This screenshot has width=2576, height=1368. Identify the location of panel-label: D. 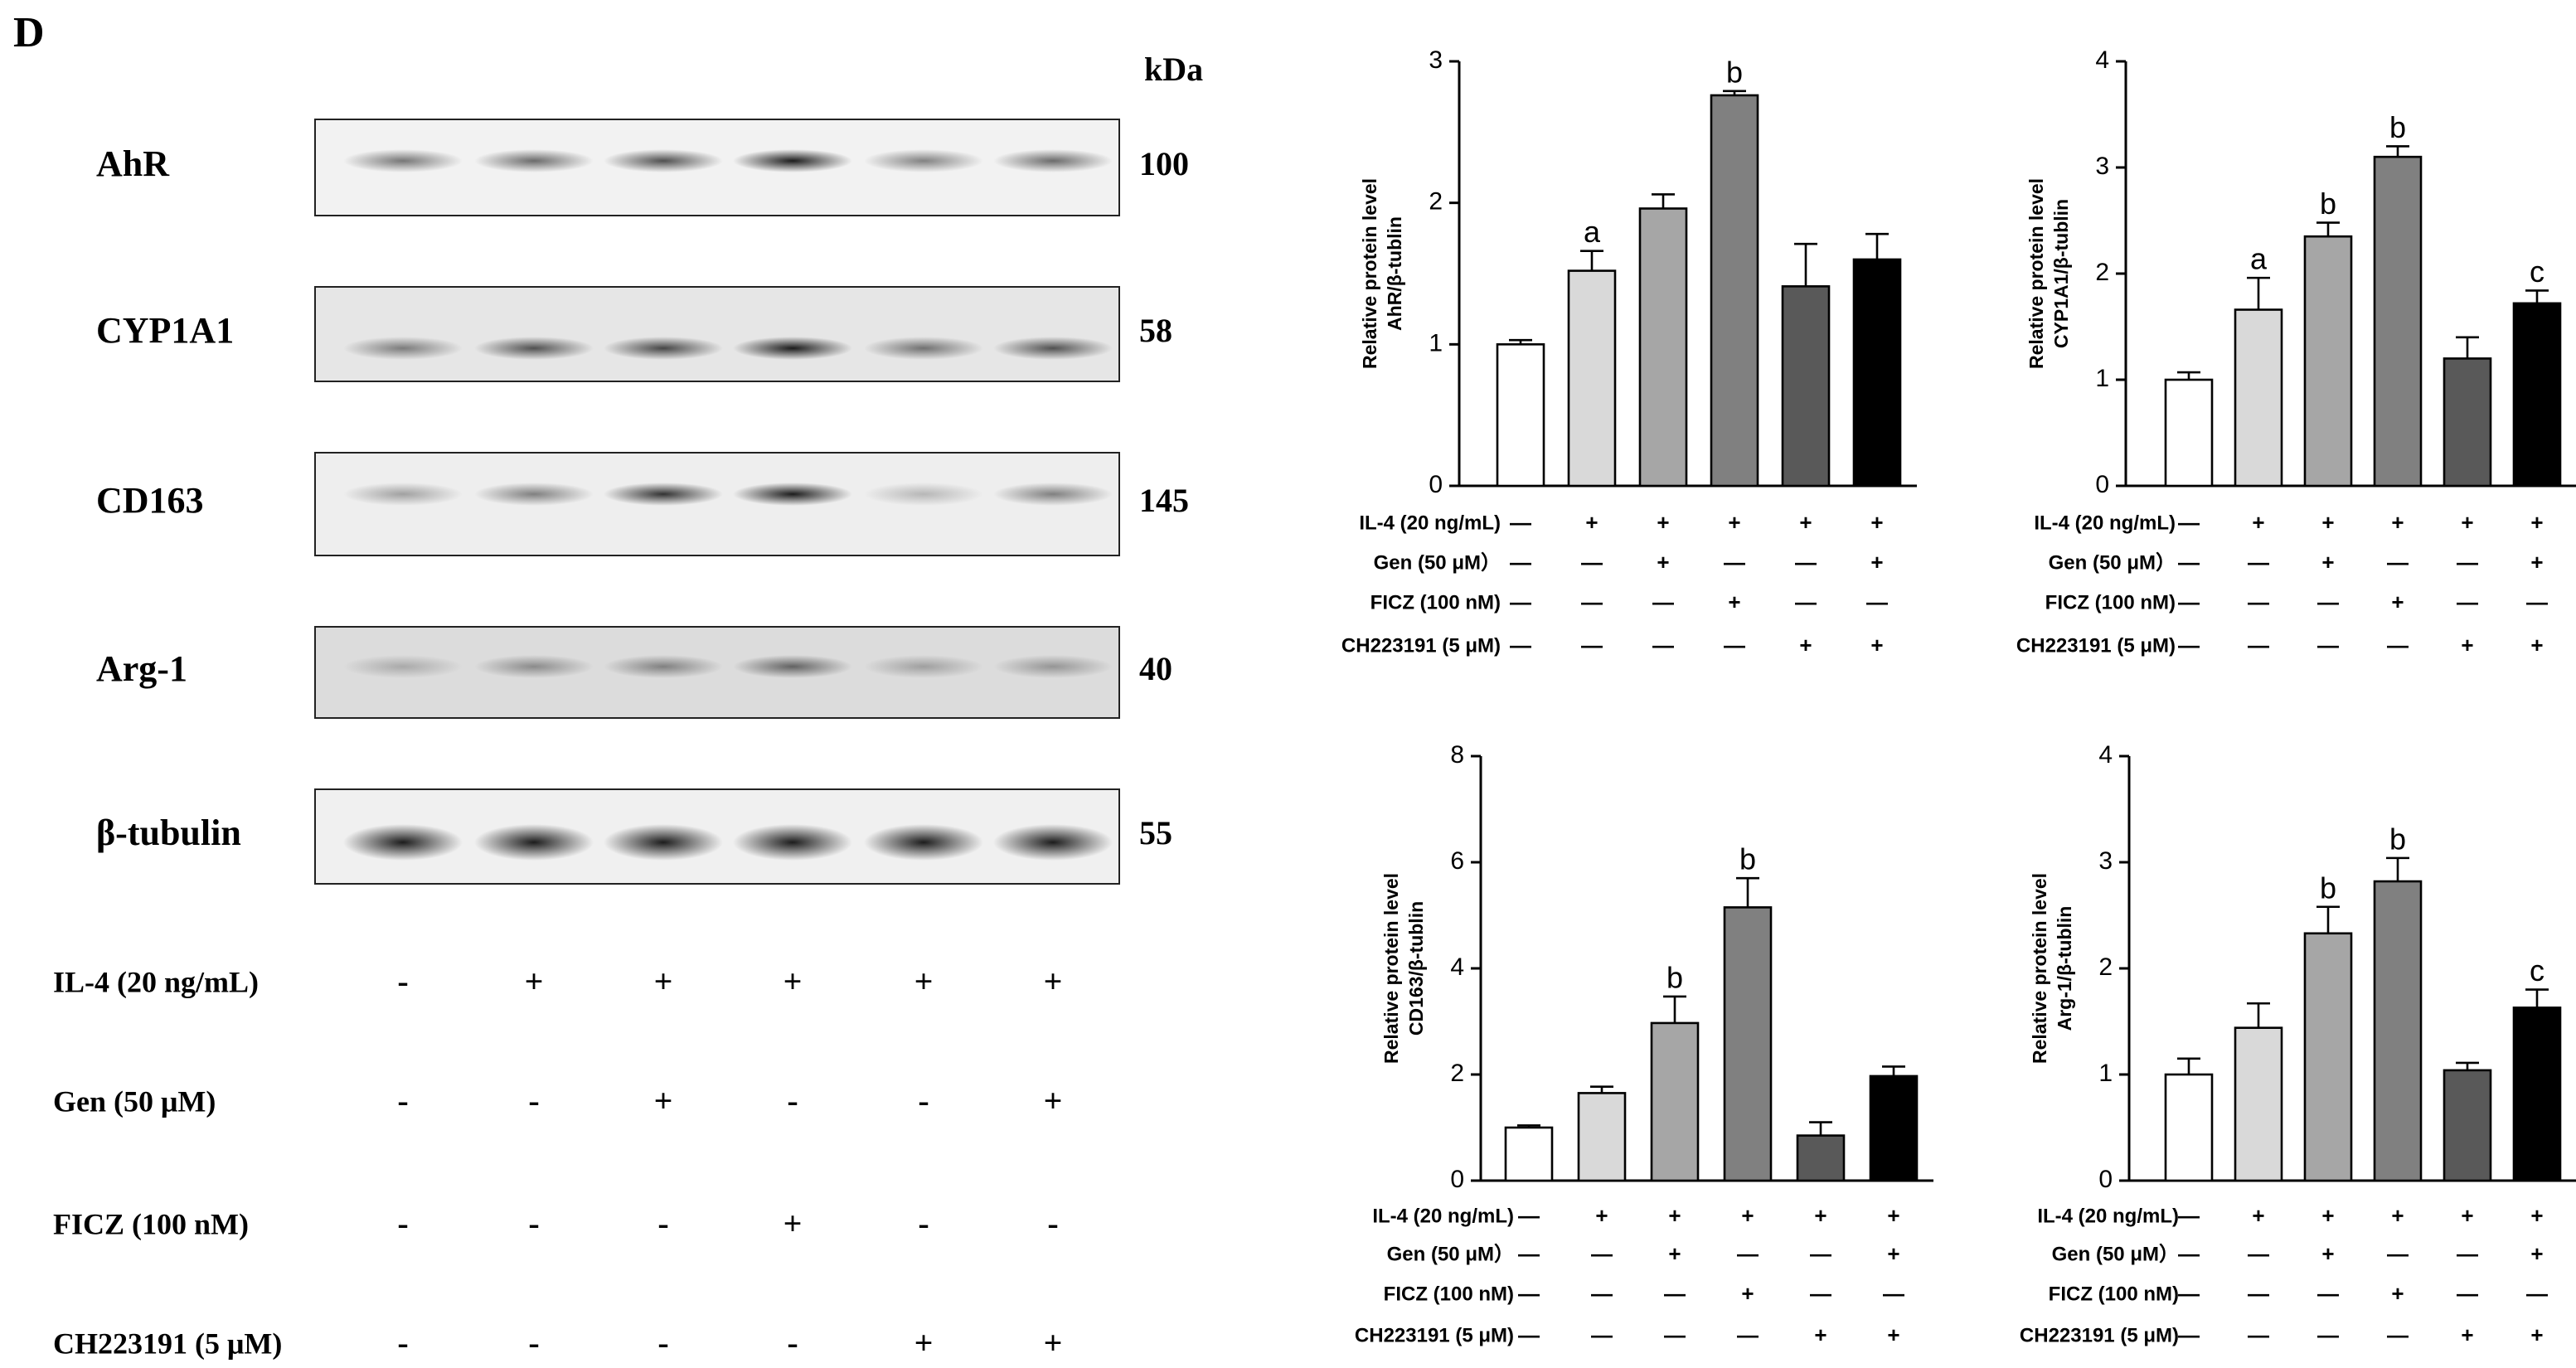
(29, 32).